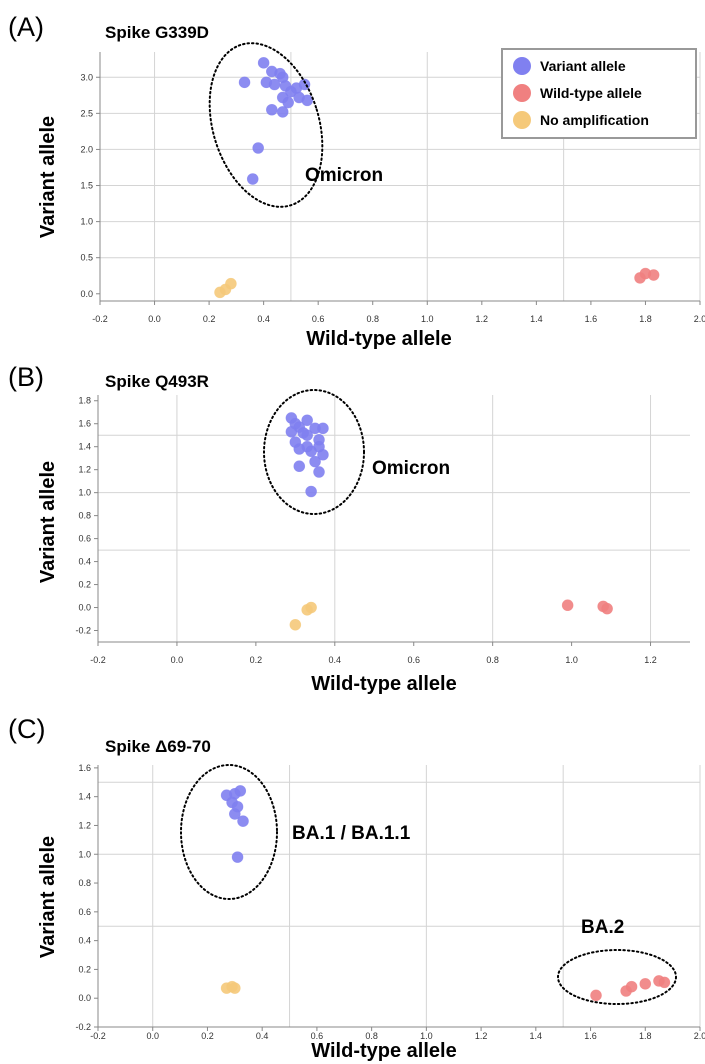 Image resolution: width=705 pixels, height=1064 pixels. I want to click on ba2-cluster-ellipse, so click(617, 977).